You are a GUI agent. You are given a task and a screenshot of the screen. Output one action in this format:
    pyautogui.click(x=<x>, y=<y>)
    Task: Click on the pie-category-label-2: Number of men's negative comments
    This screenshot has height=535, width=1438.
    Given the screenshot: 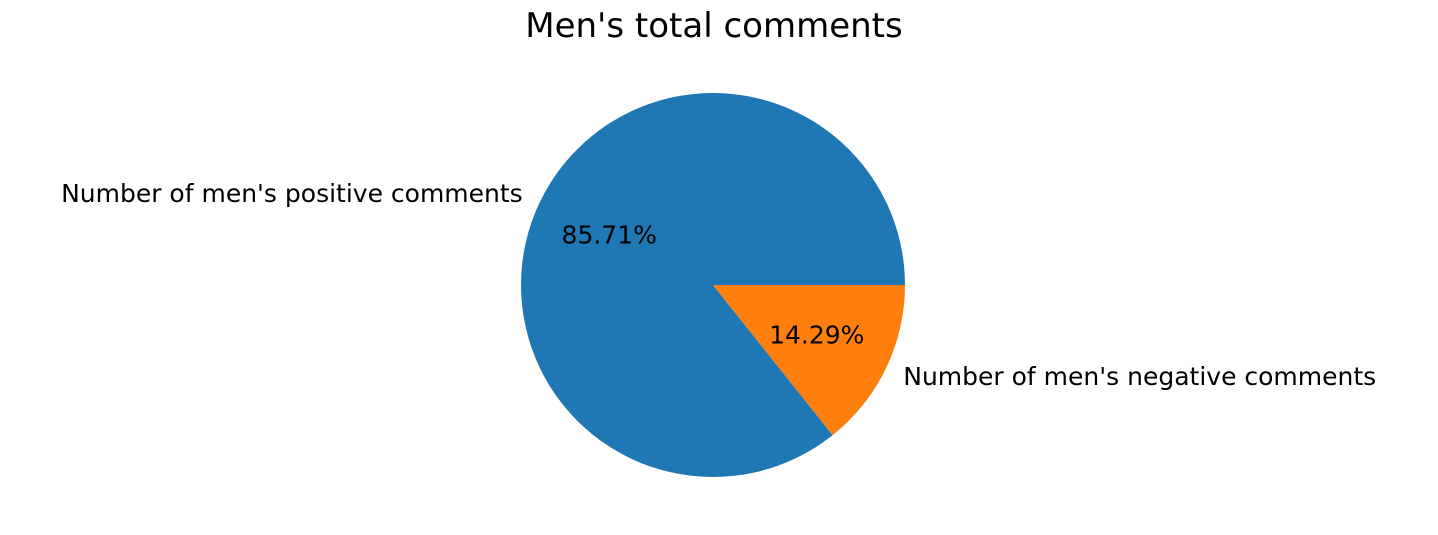 What is the action you would take?
    pyautogui.click(x=1139, y=376)
    